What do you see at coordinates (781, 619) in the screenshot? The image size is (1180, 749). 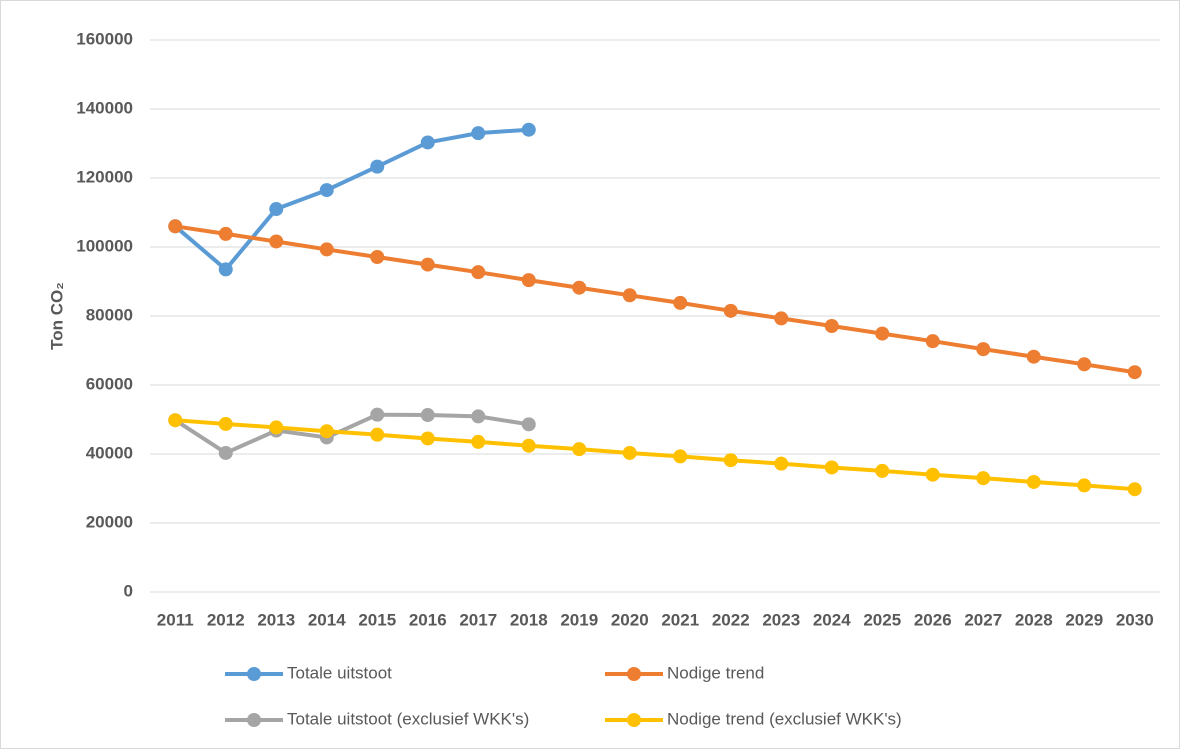 I see `x-tick-label: 2023` at bounding box center [781, 619].